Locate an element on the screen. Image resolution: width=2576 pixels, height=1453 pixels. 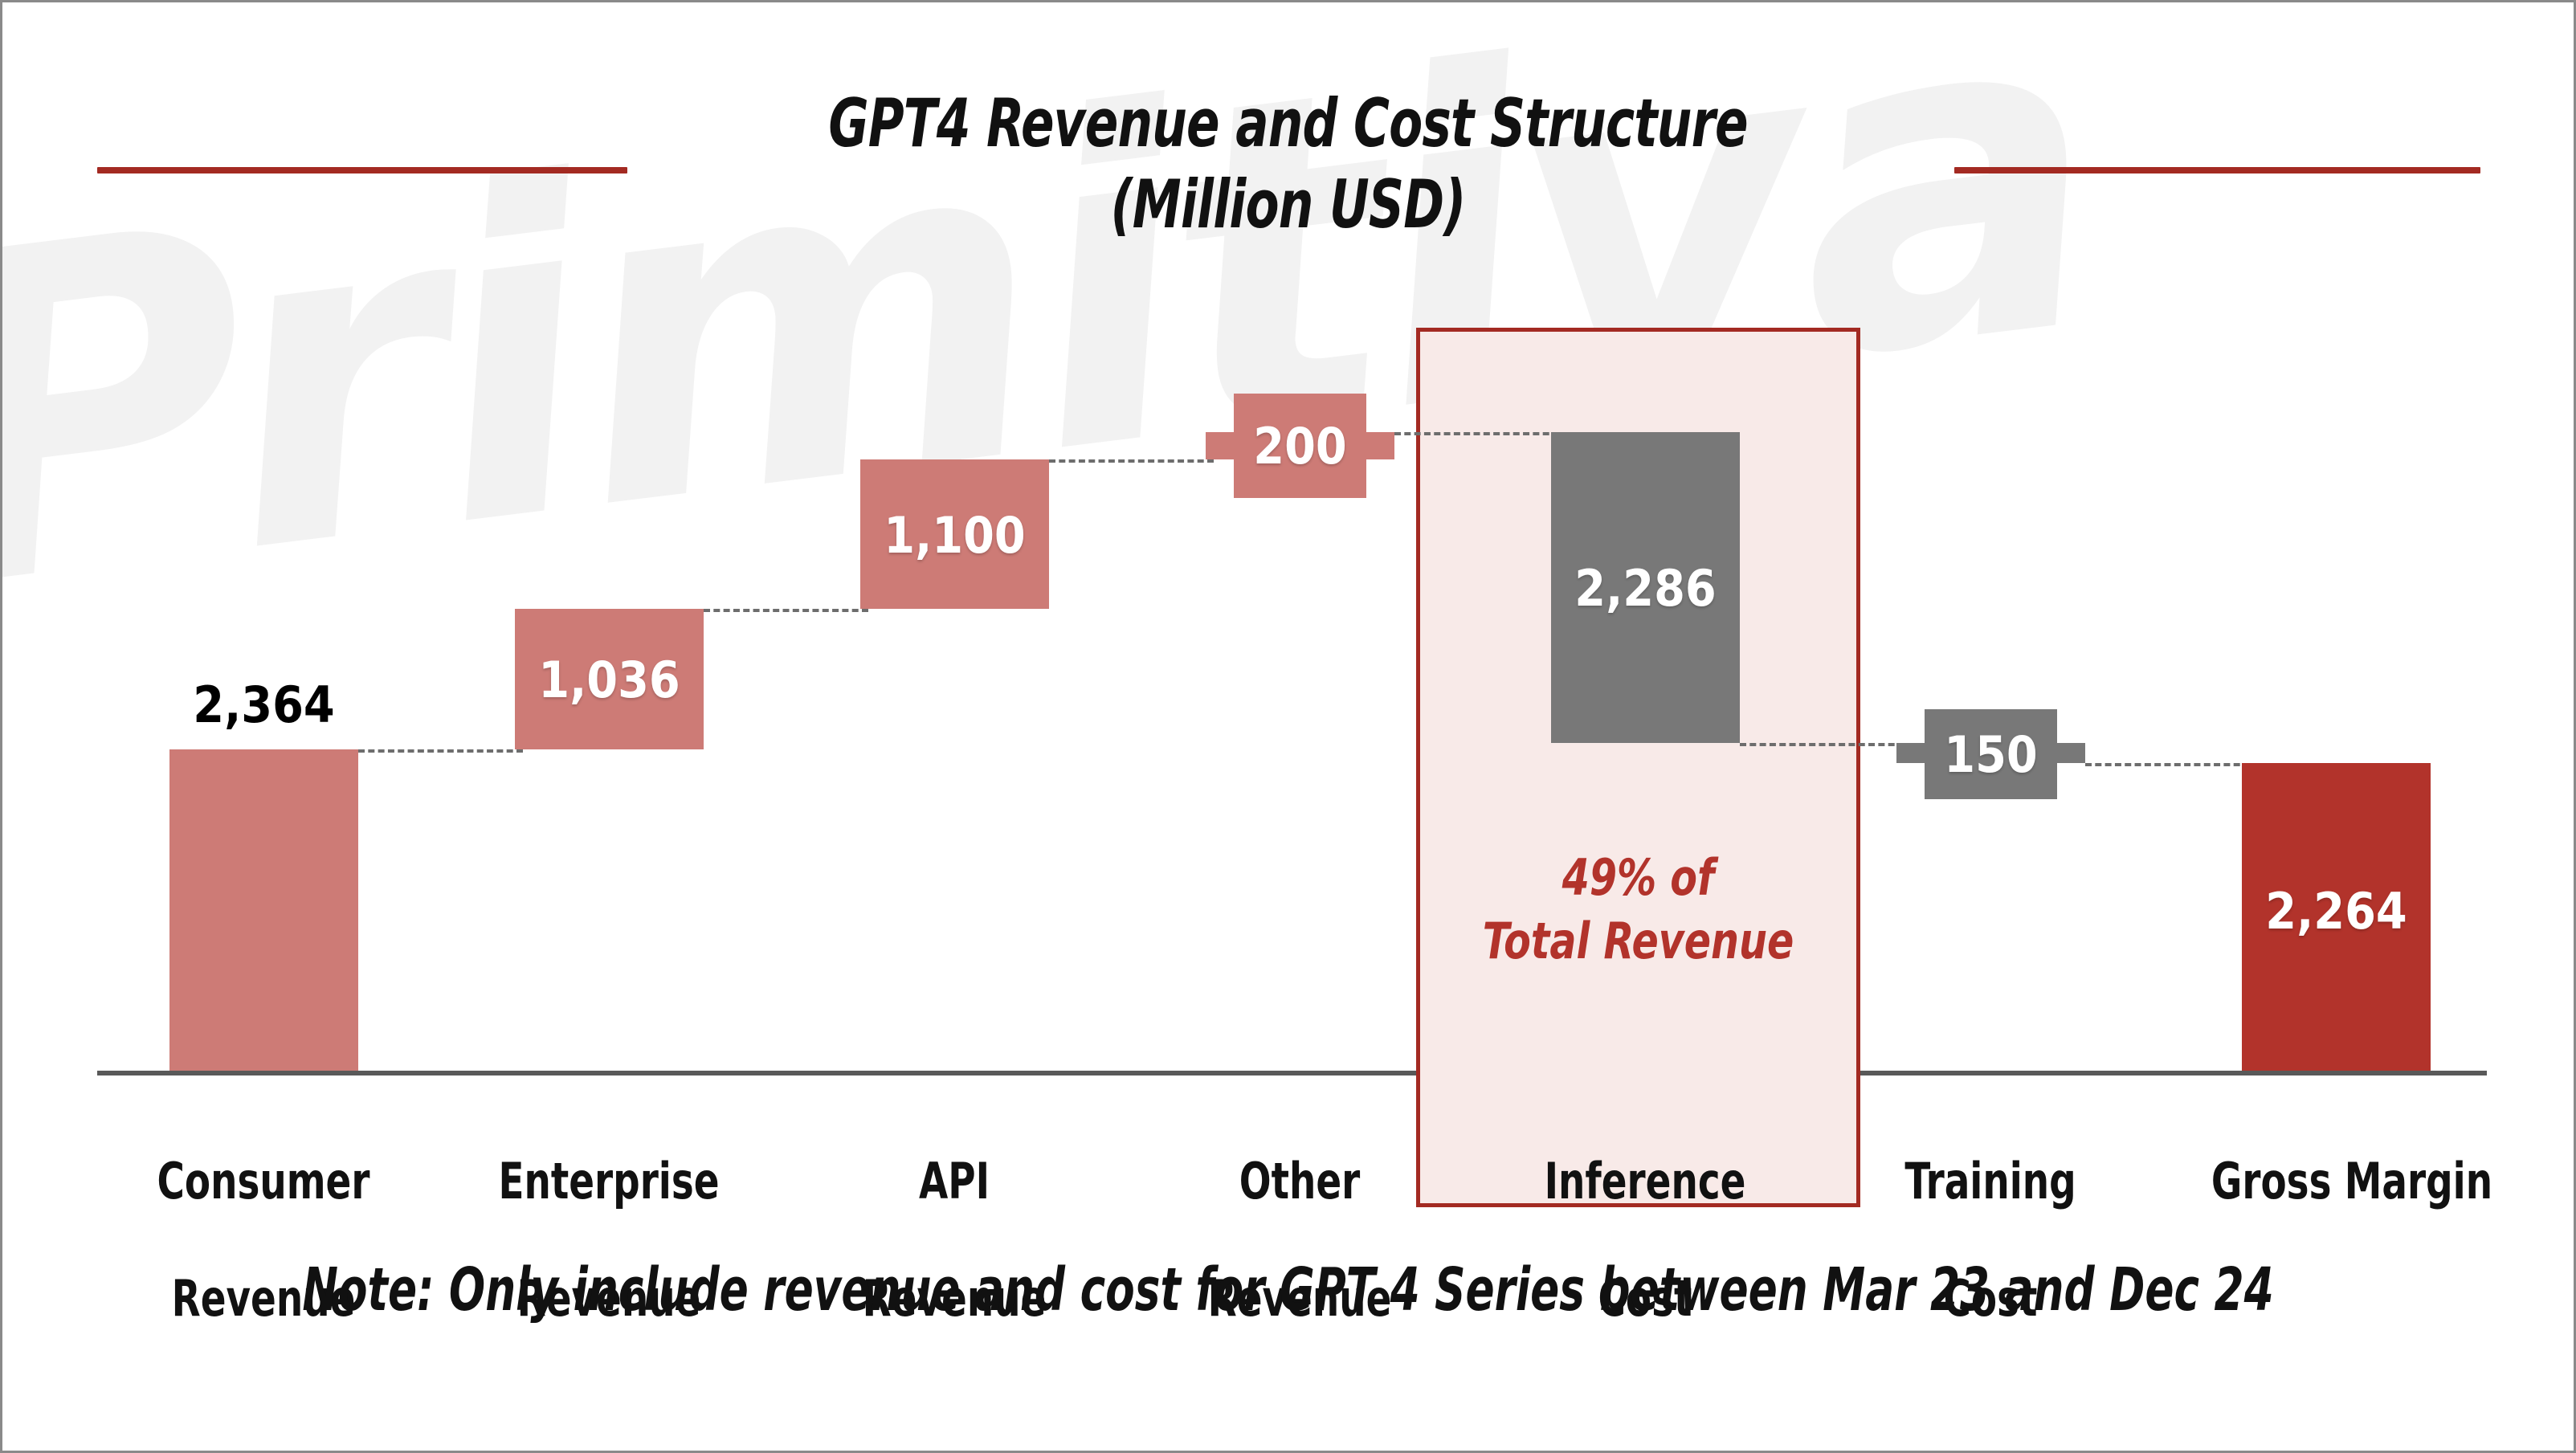
category-label-gross-margin: Gross Margin is located at coordinates (2352, 1151).